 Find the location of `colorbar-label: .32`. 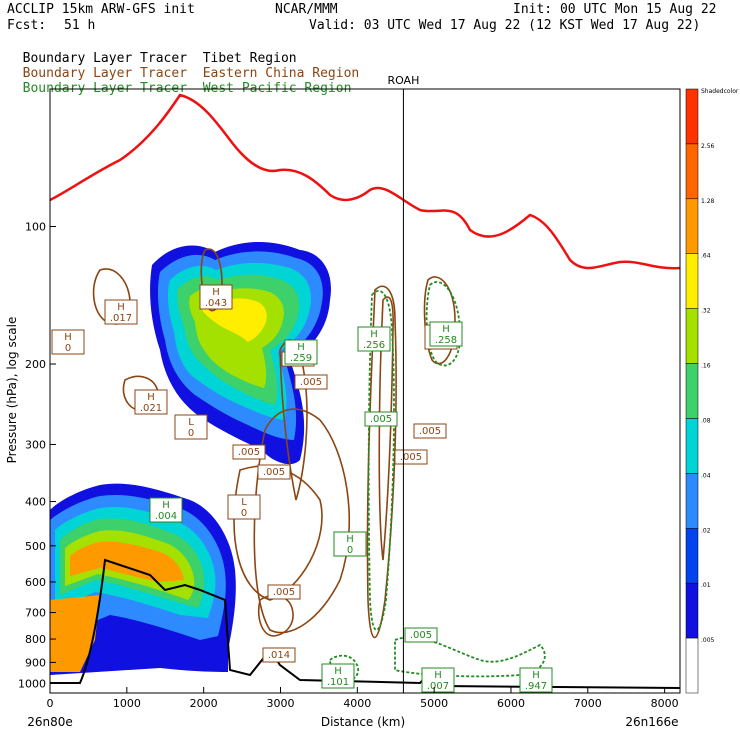

colorbar-label: .32 is located at coordinates (706, 311).